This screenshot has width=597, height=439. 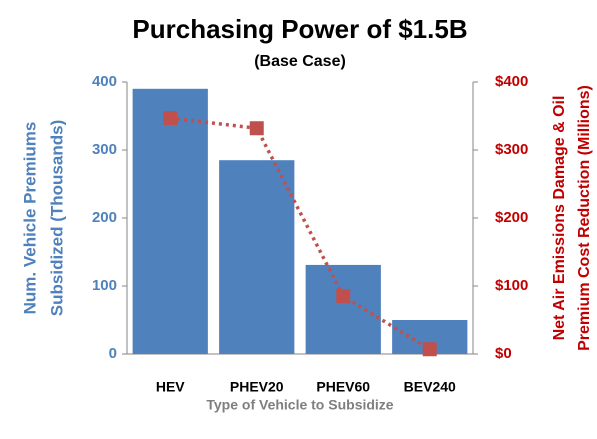 What do you see at coordinates (511, 81) in the screenshot?
I see `y2-tick-label: $400` at bounding box center [511, 81].